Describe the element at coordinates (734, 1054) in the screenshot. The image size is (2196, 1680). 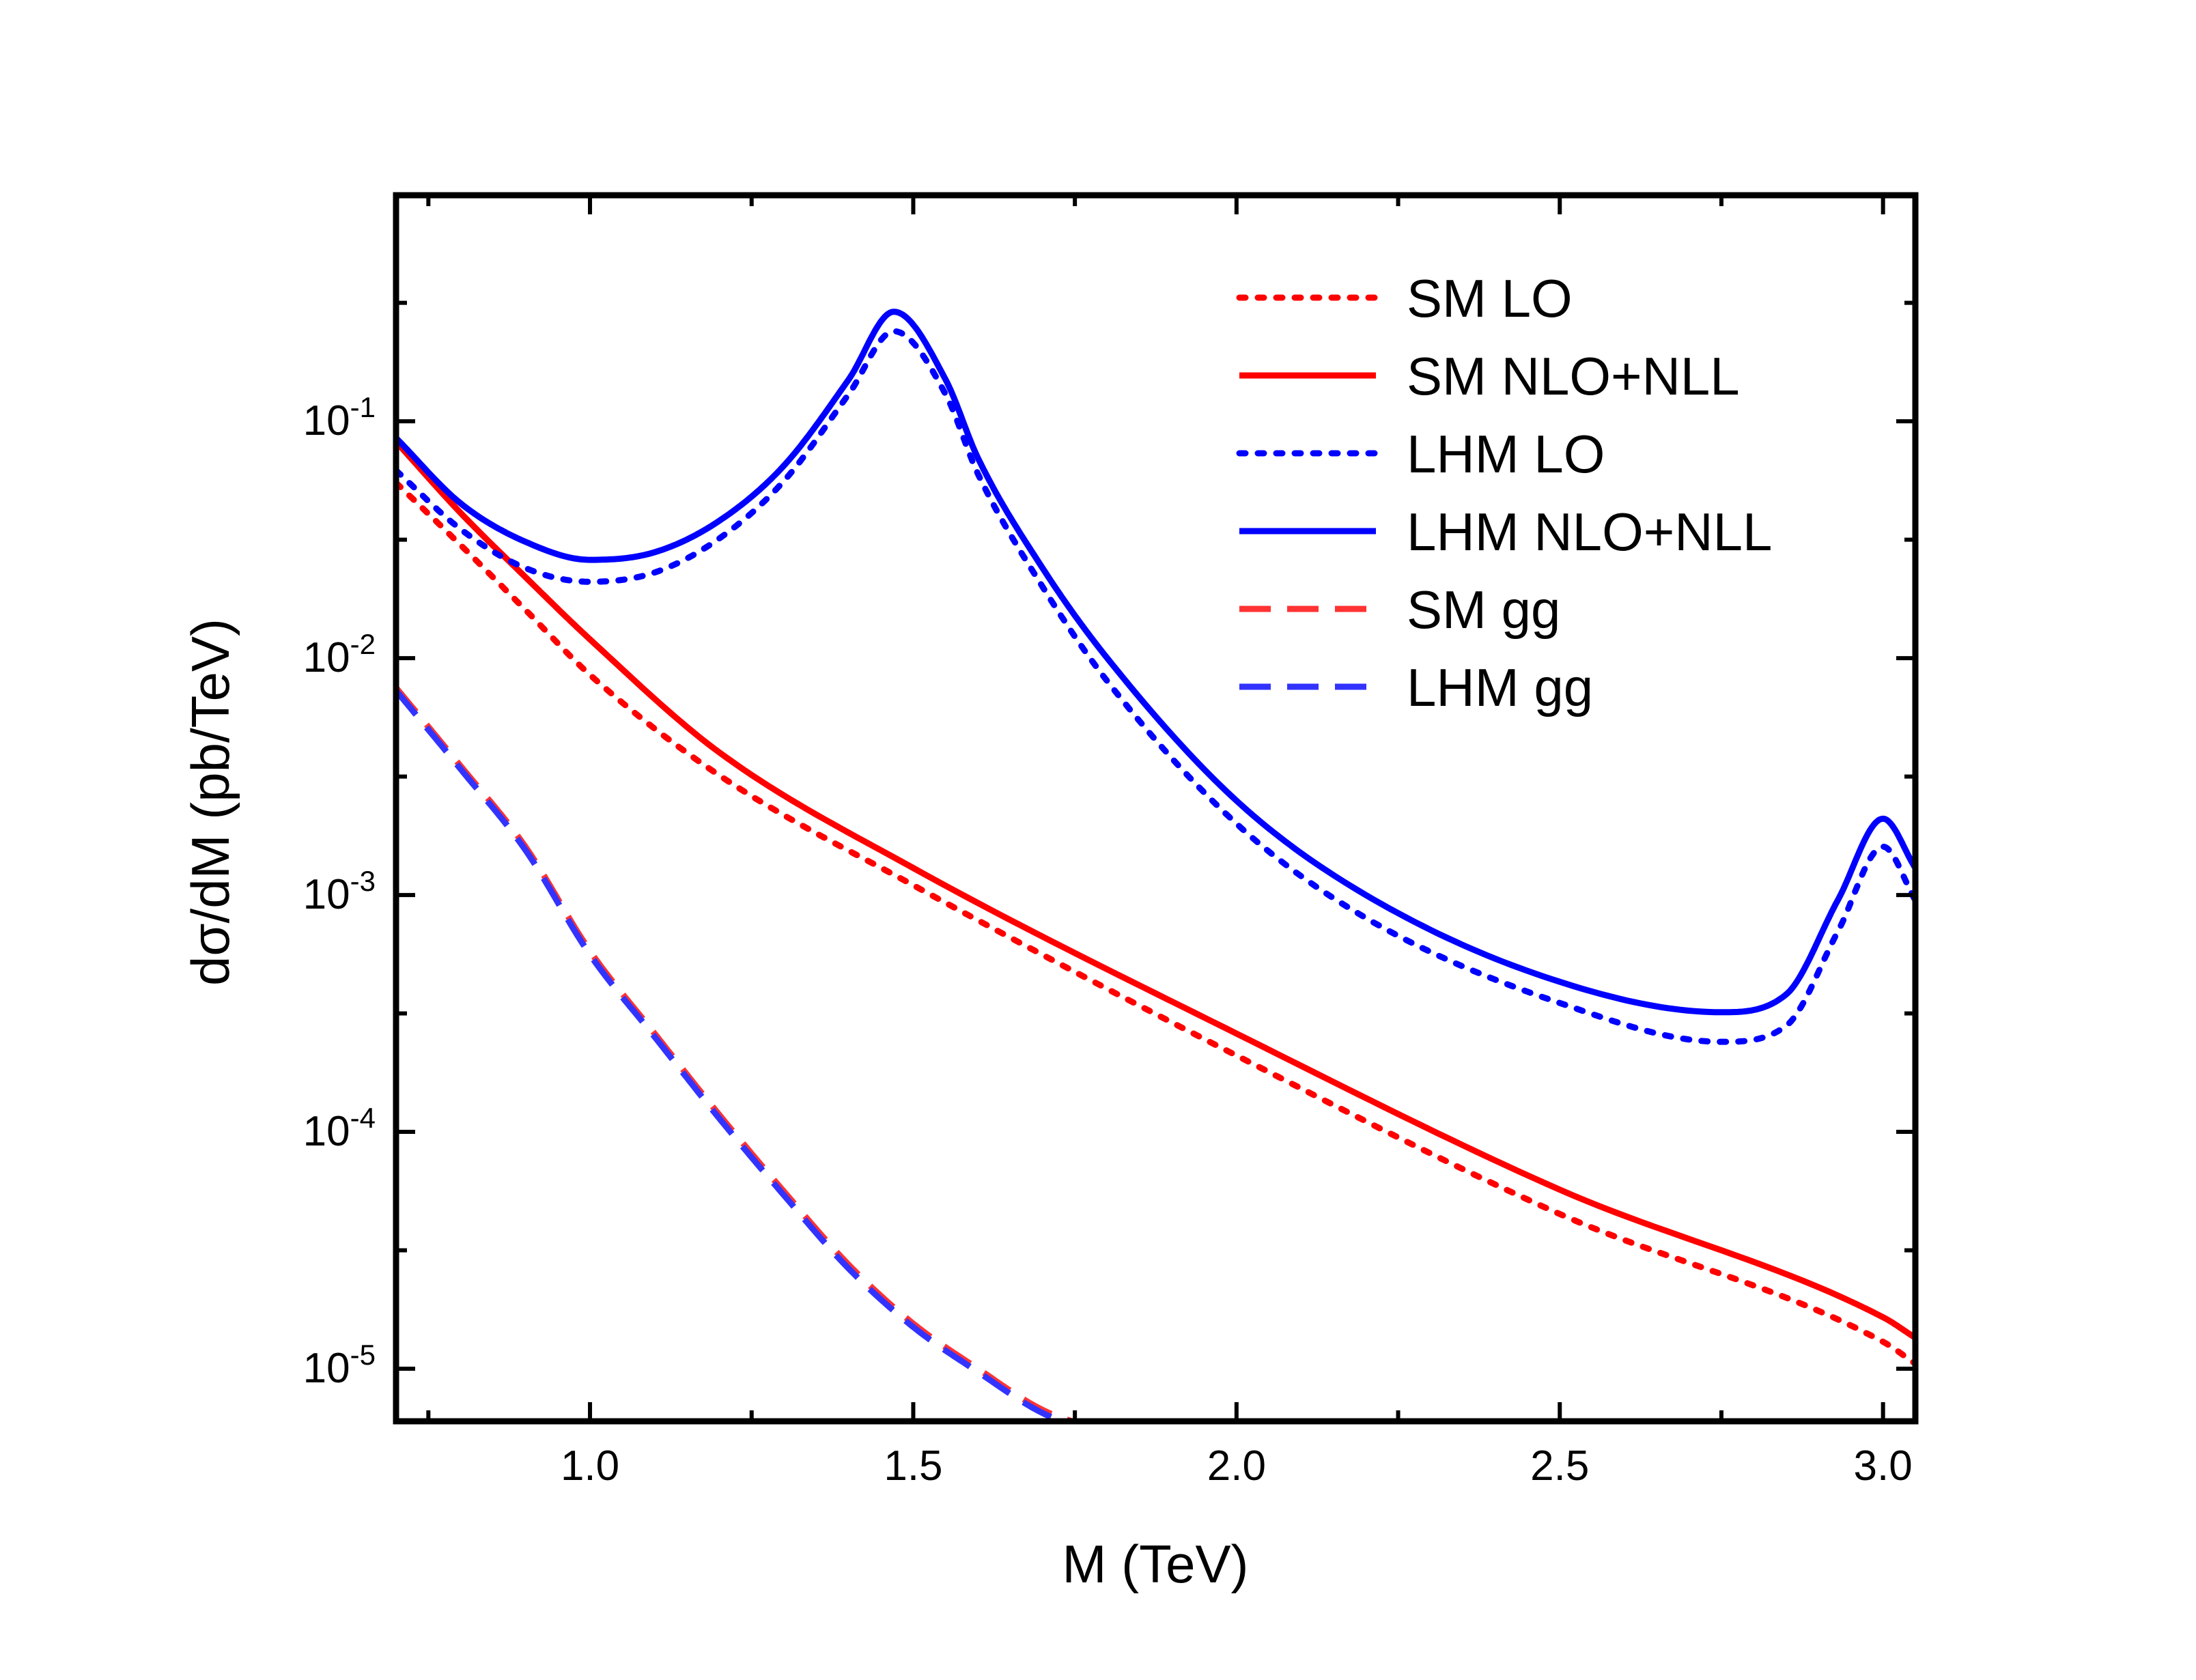
I see `series-line-lhm-gg` at that location.